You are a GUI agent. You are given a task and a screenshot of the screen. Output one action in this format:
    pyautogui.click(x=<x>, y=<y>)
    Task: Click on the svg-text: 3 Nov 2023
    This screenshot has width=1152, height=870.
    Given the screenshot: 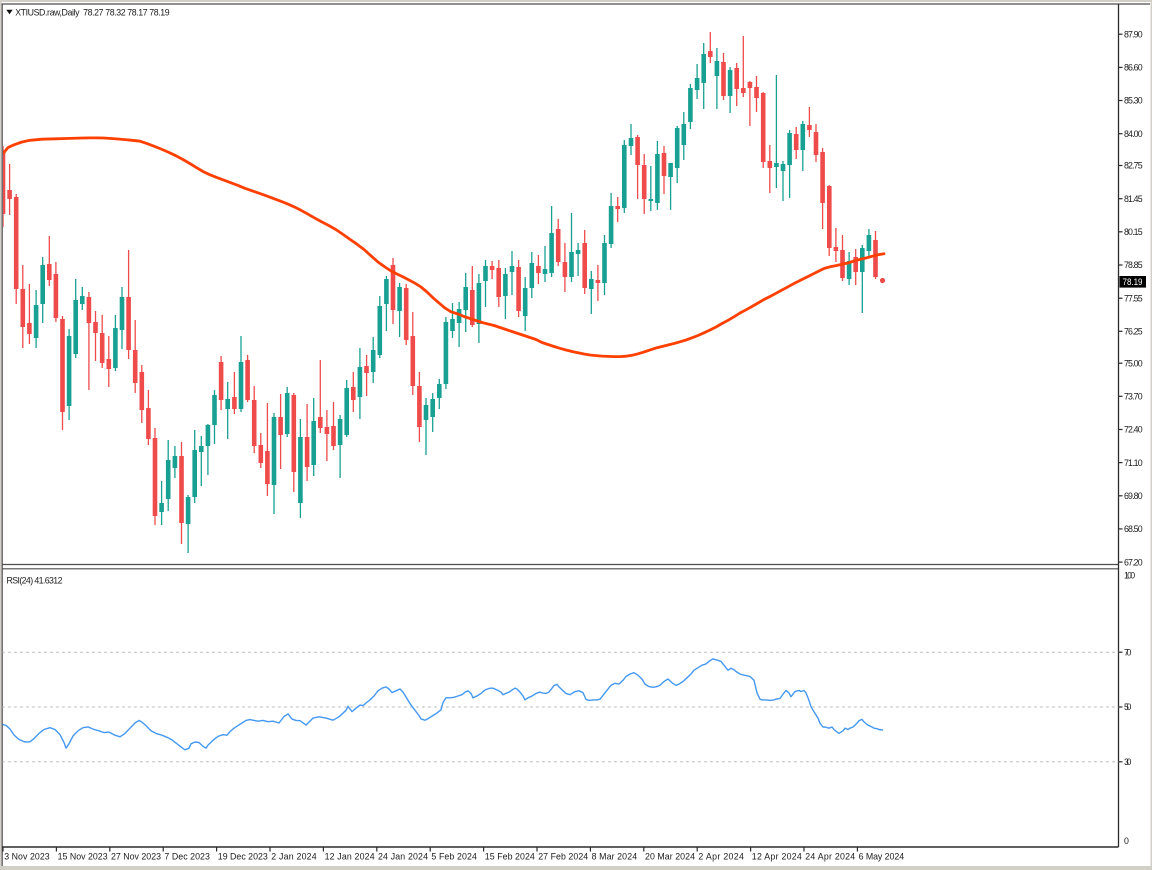 What is the action you would take?
    pyautogui.click(x=27, y=857)
    